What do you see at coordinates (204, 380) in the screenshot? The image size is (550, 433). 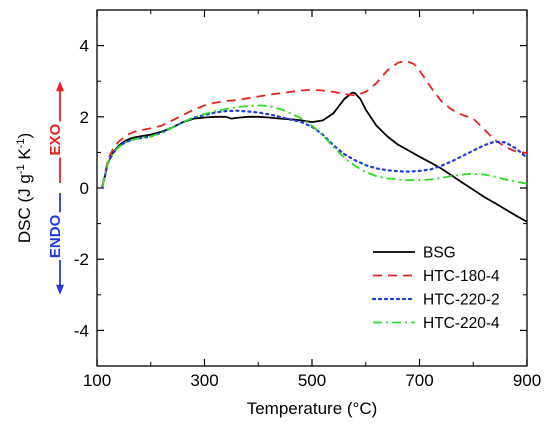 I see `x-tick-label: 300` at bounding box center [204, 380].